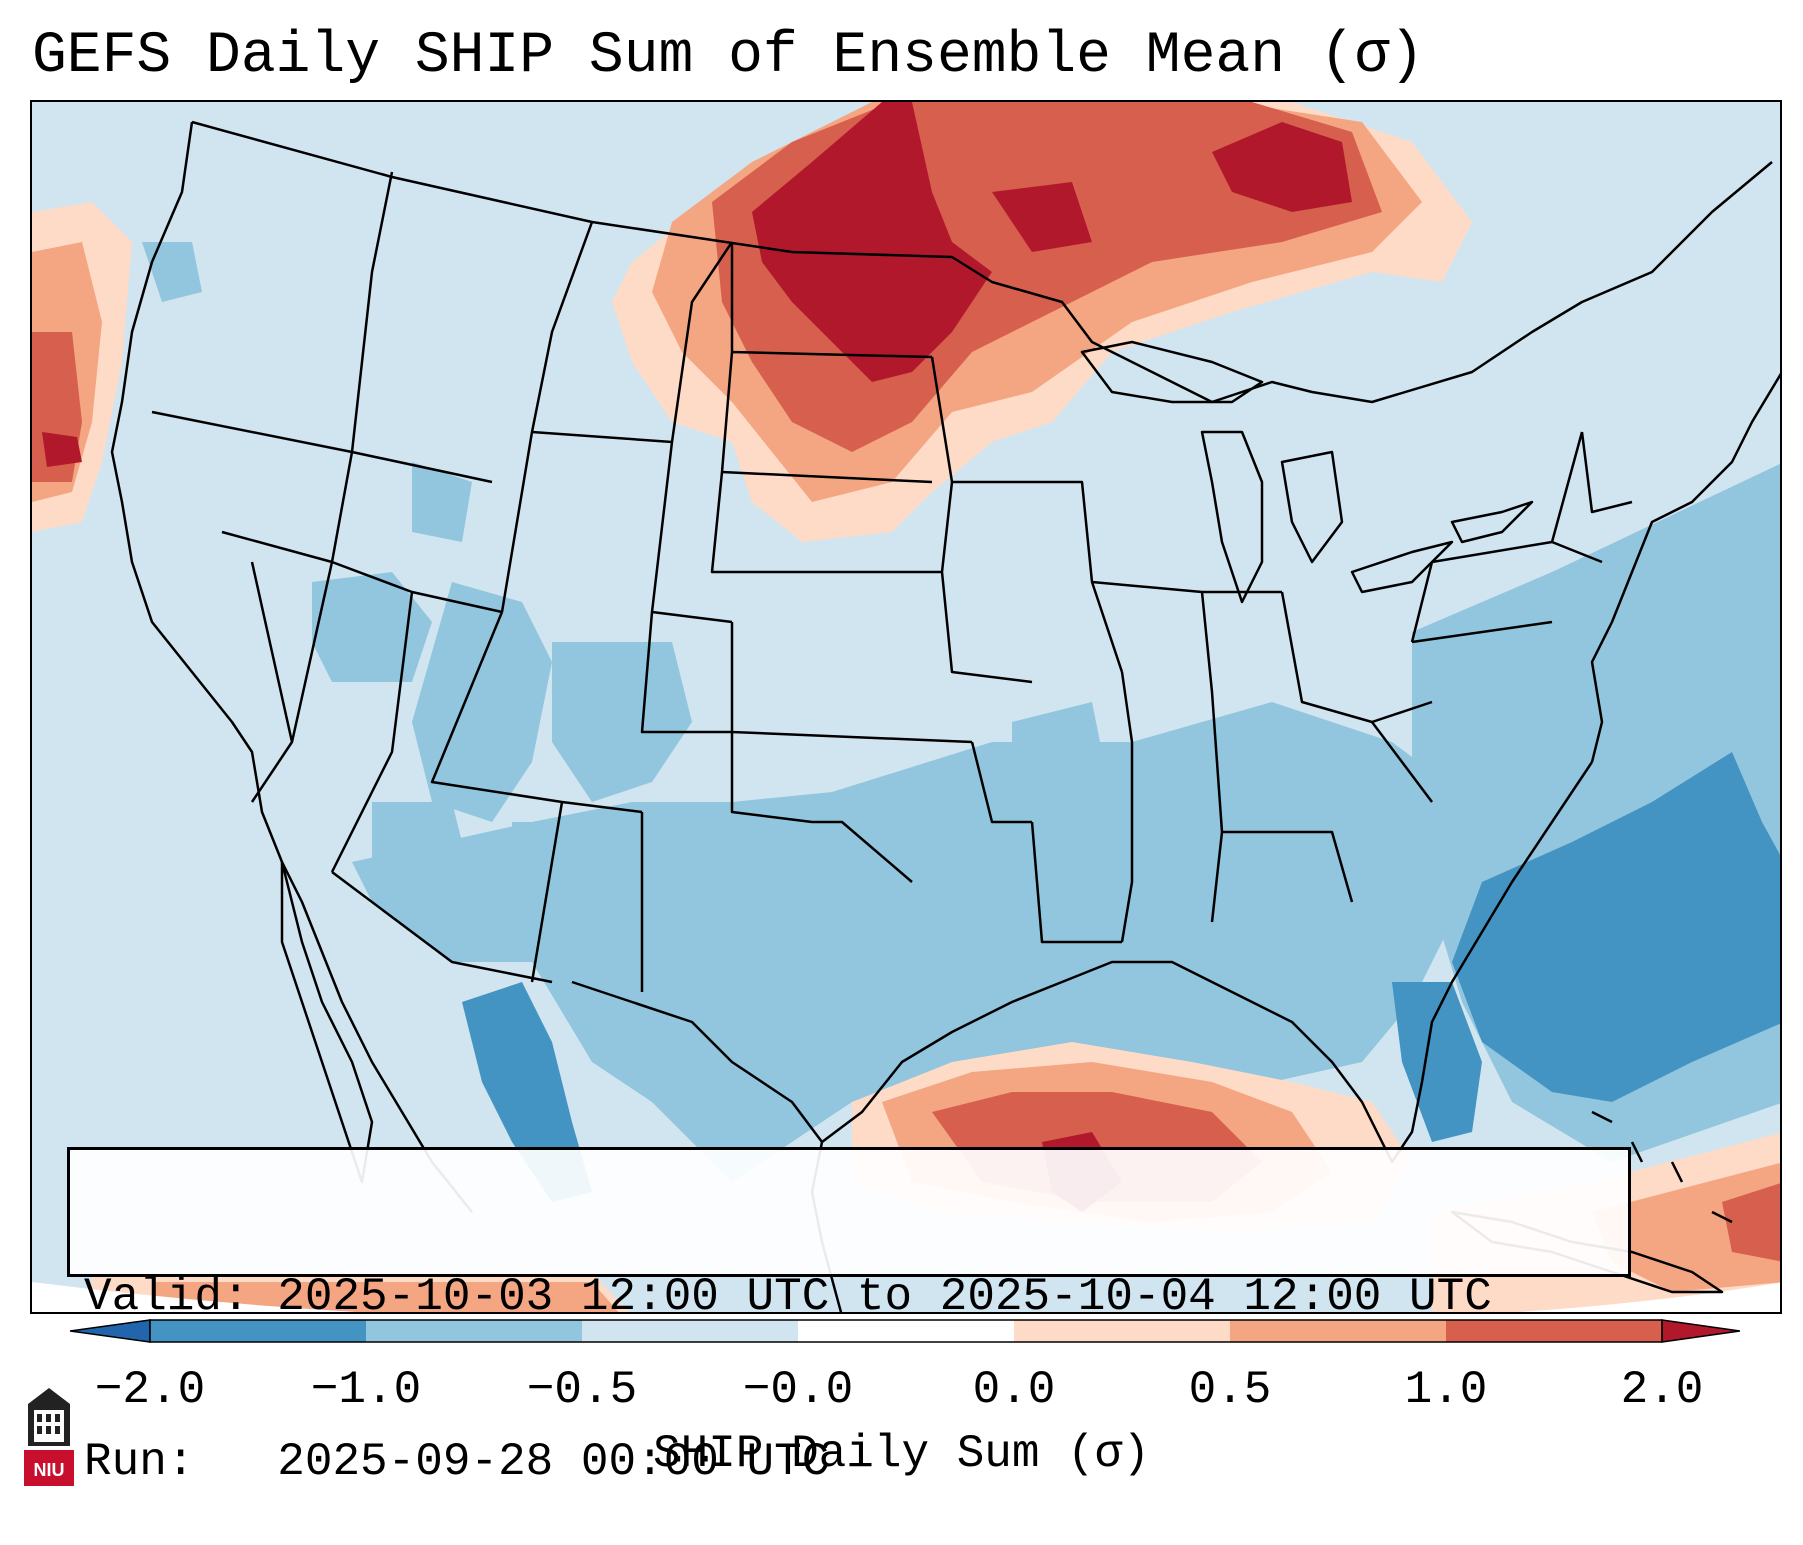  I want to click on colorbar-tick-4: −0.0, so click(798, 1390).